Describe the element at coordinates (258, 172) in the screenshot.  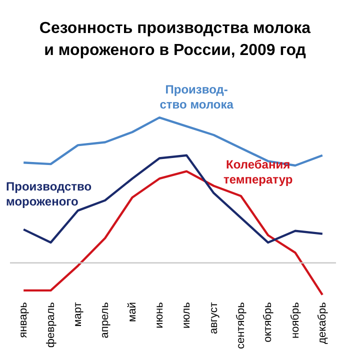
I see `series-label: Колебания температур` at that location.